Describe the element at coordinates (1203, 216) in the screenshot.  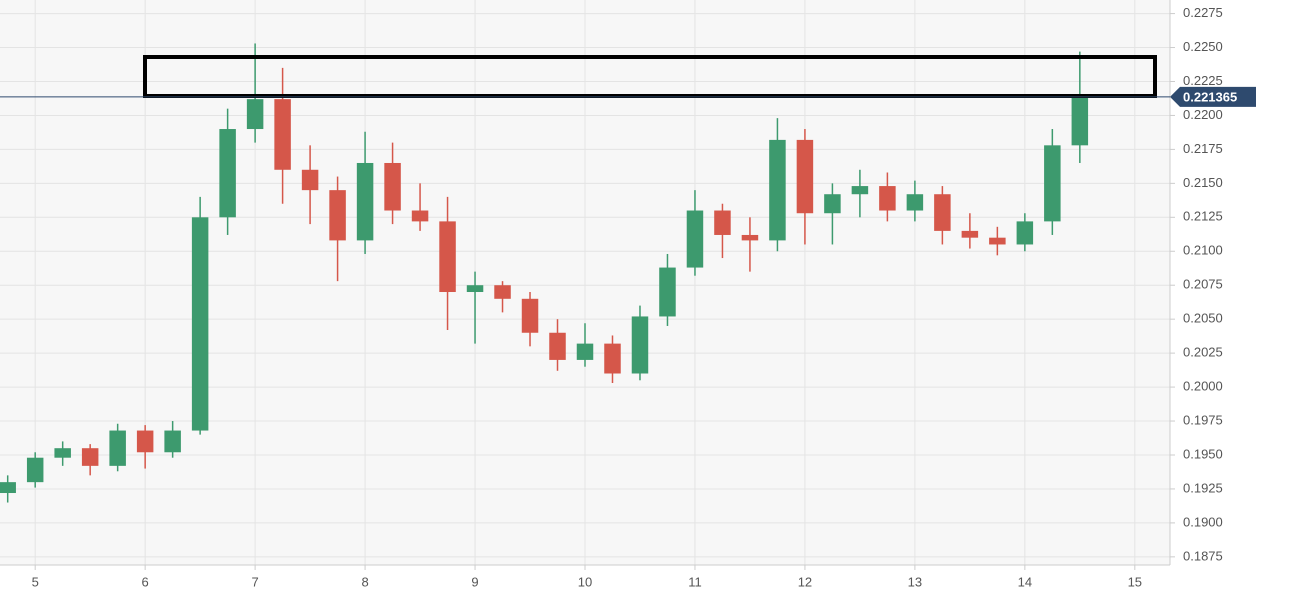
I see `y-tick-label: 0.2125` at that location.